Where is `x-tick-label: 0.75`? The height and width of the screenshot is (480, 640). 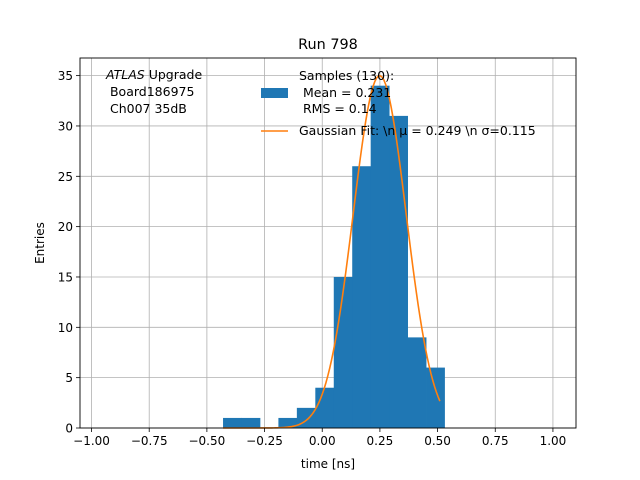 x-tick-label: 0.75 is located at coordinates (495, 441).